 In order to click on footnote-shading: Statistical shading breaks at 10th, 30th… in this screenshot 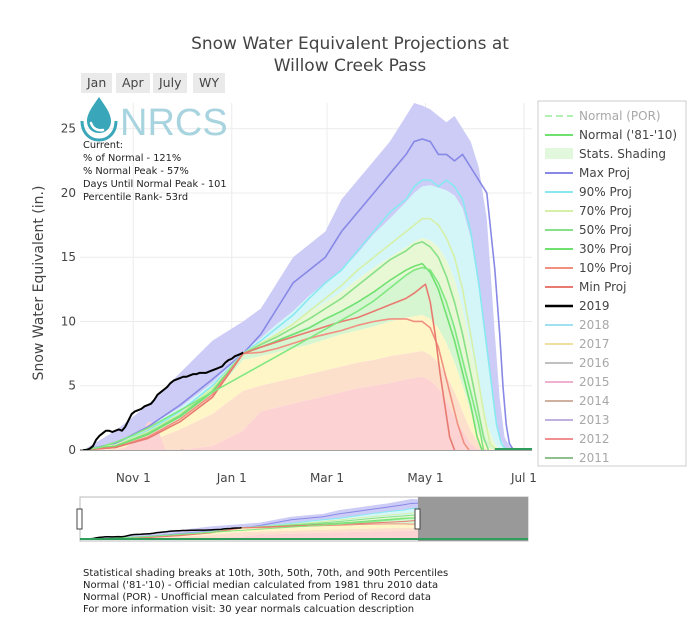, I will do `click(266, 573)`.